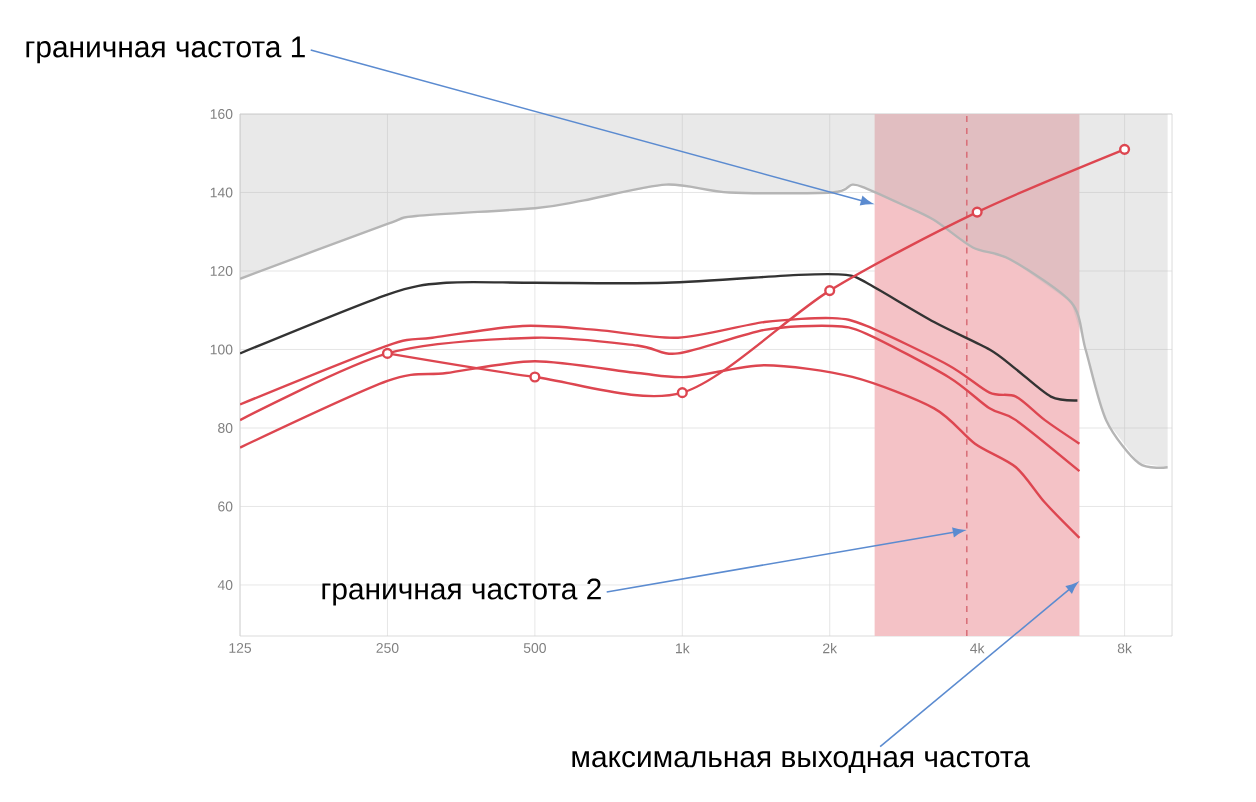  Describe the element at coordinates (801, 762) in the screenshot. I see `annotation: максимальная выходная частота` at that location.